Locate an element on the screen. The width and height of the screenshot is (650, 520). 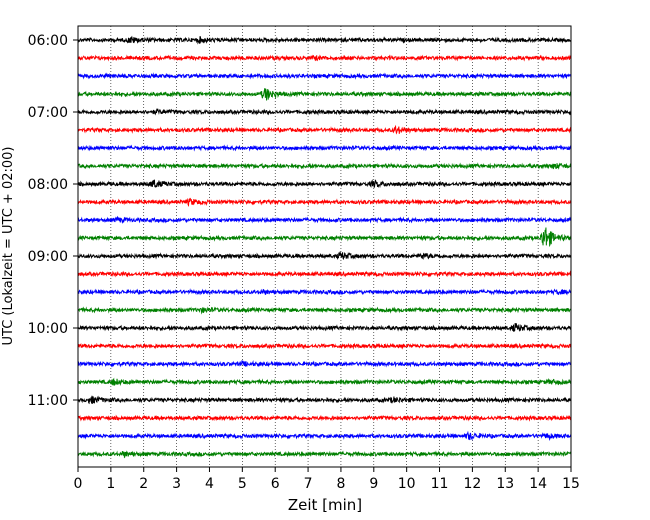
x-tick-label: 0 is located at coordinates (78, 484).